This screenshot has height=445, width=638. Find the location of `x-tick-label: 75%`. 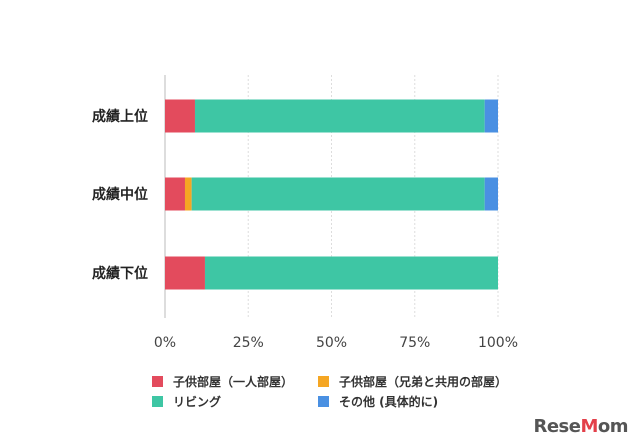

x-tick-label: 75% is located at coordinates (414, 343).